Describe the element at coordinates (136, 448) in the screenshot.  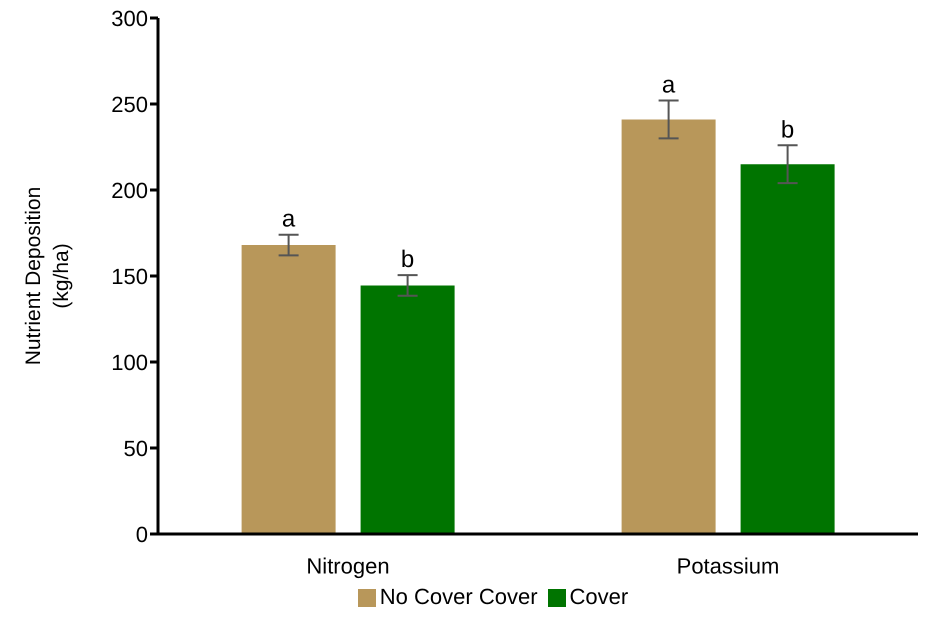
I see `y-tick-label: 50` at that location.